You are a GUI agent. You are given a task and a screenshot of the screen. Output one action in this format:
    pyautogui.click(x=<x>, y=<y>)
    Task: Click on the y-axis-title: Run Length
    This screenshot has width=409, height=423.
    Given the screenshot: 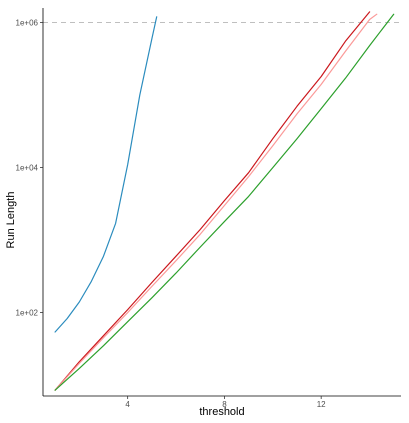 What is the action you would take?
    pyautogui.click(x=11, y=220)
    